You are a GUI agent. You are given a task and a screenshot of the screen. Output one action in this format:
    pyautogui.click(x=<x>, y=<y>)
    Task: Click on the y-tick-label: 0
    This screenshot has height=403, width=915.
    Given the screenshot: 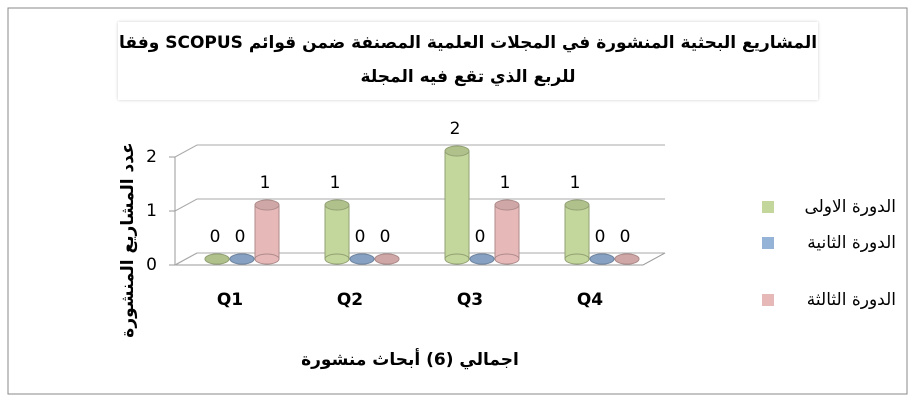 What is the action you would take?
    pyautogui.click(x=151, y=265)
    